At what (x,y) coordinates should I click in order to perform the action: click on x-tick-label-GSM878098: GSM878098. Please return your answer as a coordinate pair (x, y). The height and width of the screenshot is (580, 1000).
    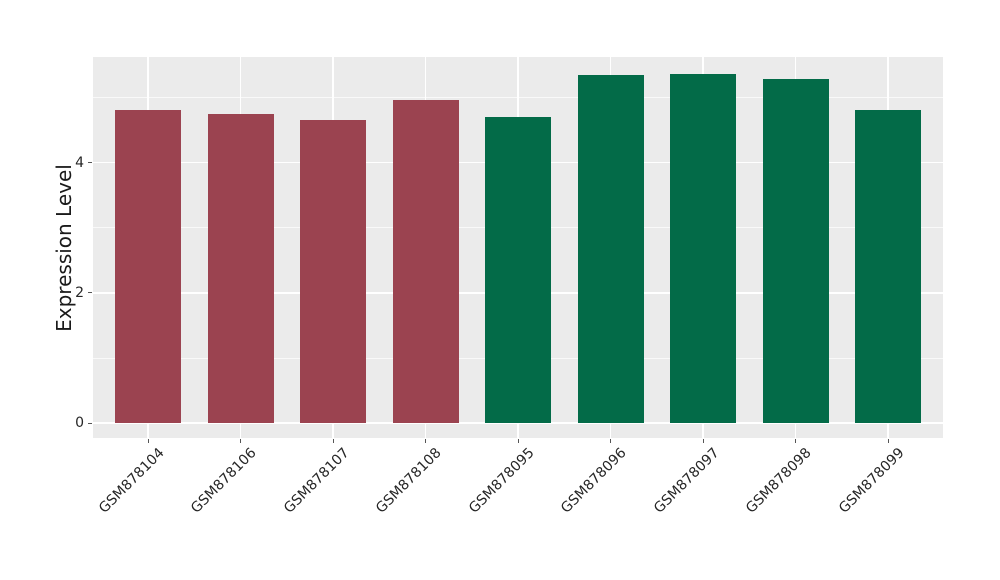
    Looking at the image, I should click on (779, 481).